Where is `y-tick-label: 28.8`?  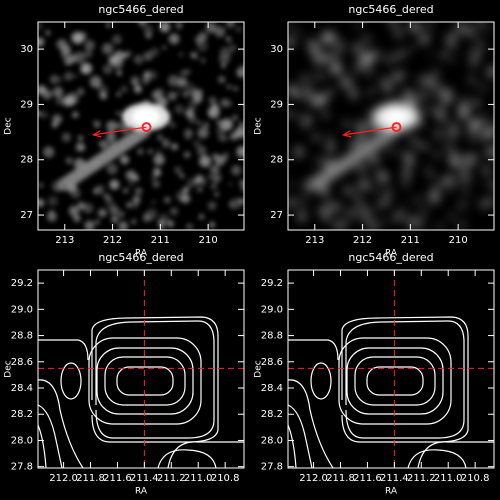
y-tick-label: 28.8 is located at coordinates (22, 336).